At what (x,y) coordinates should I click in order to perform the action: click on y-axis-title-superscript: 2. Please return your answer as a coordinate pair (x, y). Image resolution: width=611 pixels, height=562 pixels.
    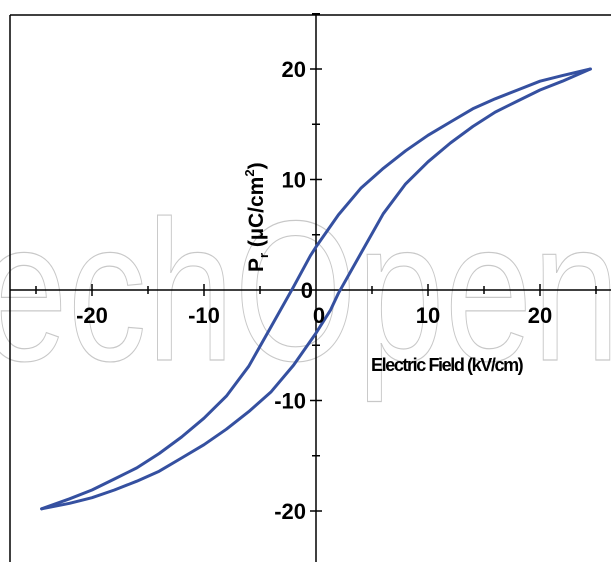
    Looking at the image, I should click on (249, 172).